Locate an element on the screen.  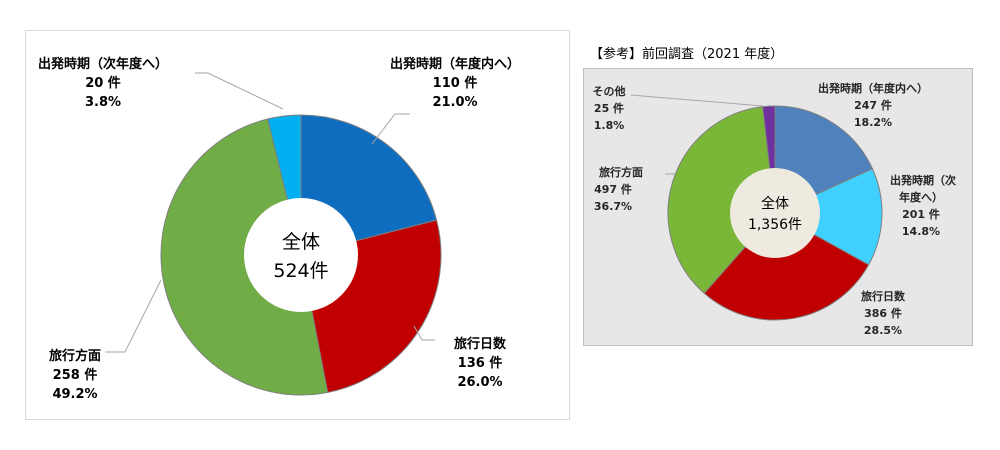
main-label-1-name: 旅行日数 is located at coordinates (480, 344).